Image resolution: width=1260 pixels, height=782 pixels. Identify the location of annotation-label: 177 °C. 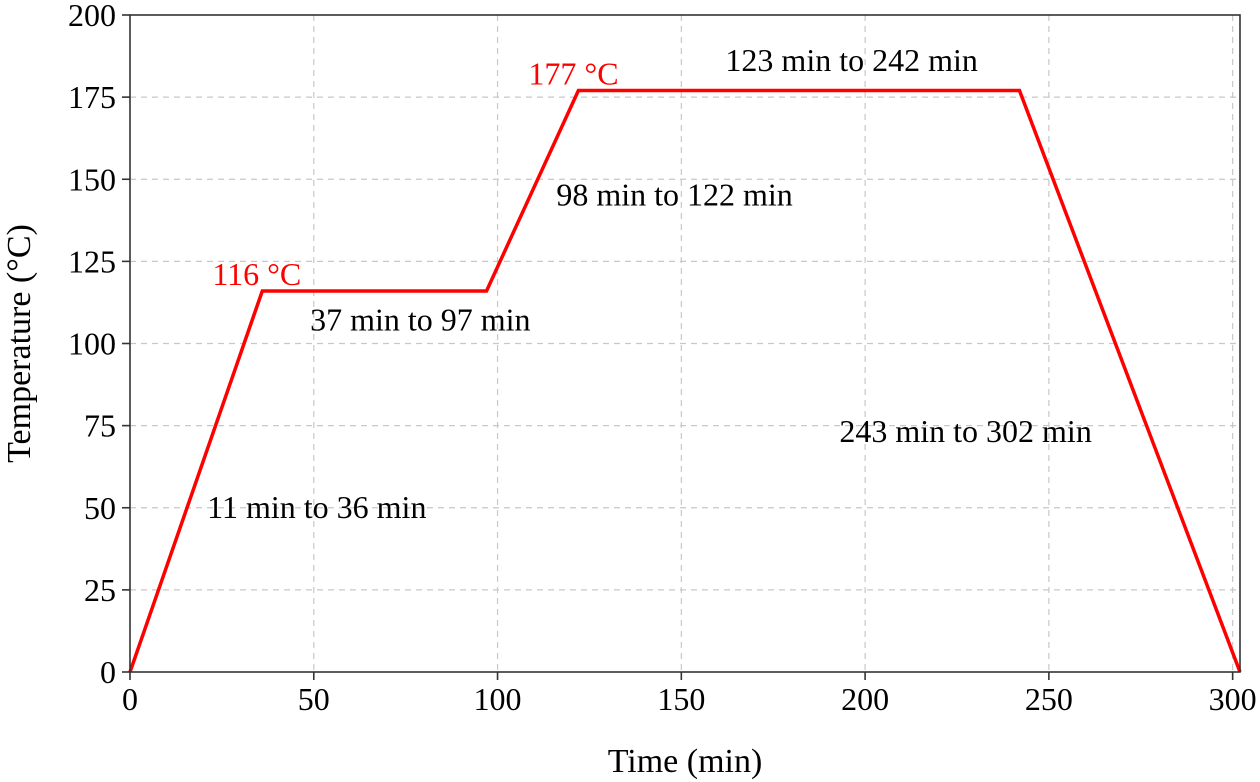
(573, 74).